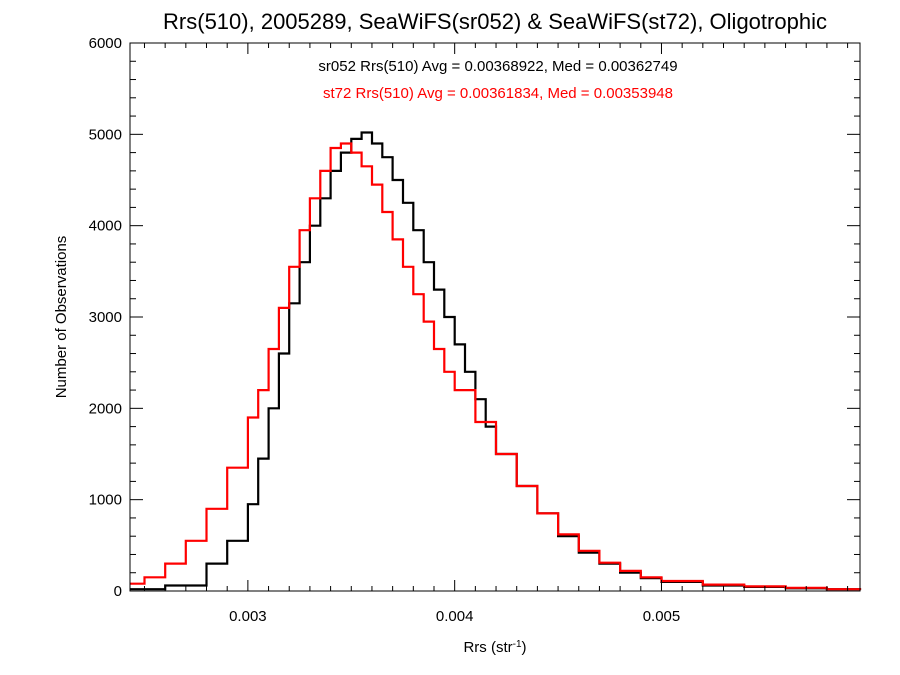 The width and height of the screenshot is (900, 675). I want to click on y-axis-label: Number of Observations, so click(61, 317).